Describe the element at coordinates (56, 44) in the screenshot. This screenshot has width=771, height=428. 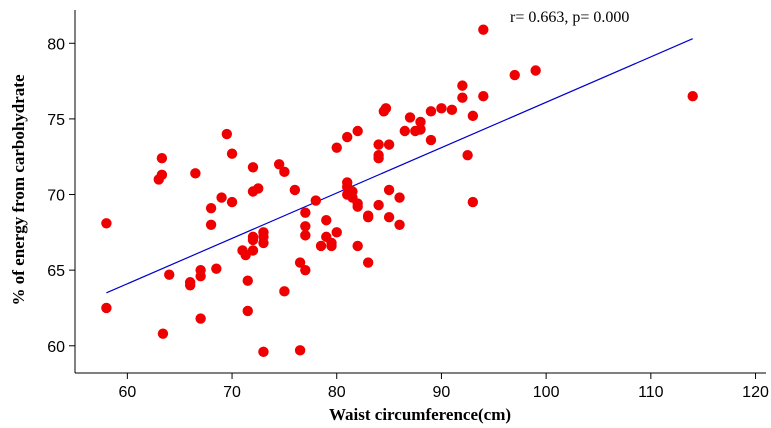
I see `y-tick-label: 80` at that location.